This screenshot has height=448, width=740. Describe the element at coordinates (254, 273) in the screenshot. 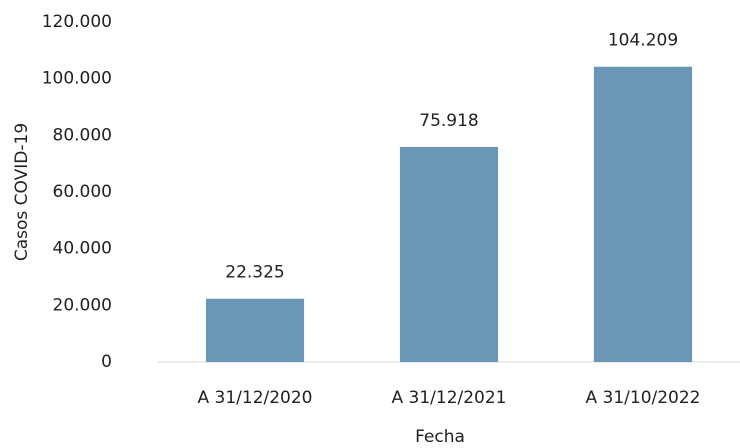

I see `data-label: 22.325` at that location.